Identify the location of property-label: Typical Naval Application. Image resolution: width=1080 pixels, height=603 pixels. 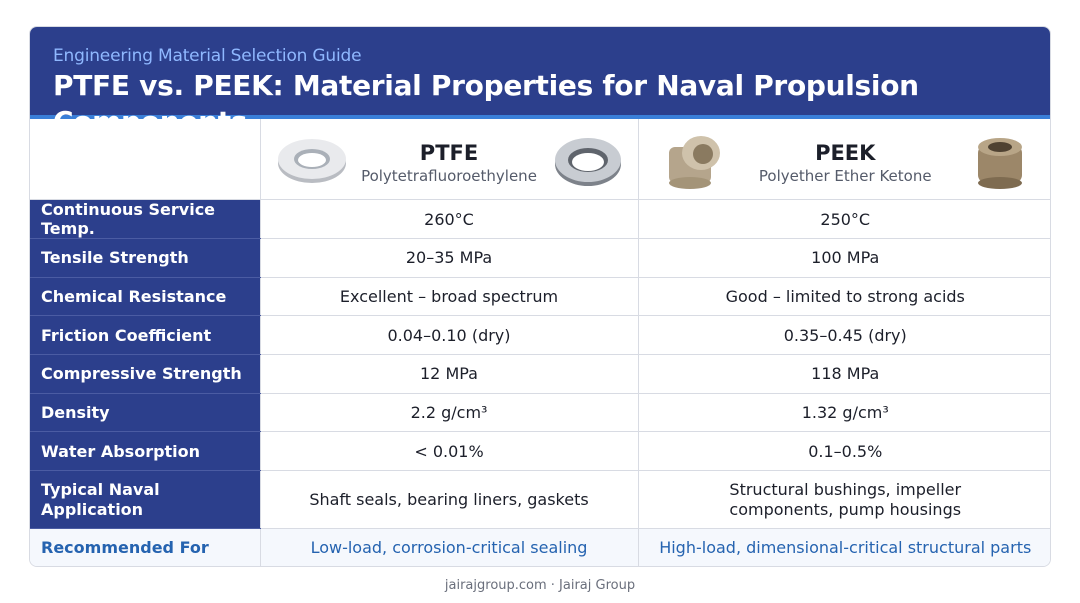
(145, 500).